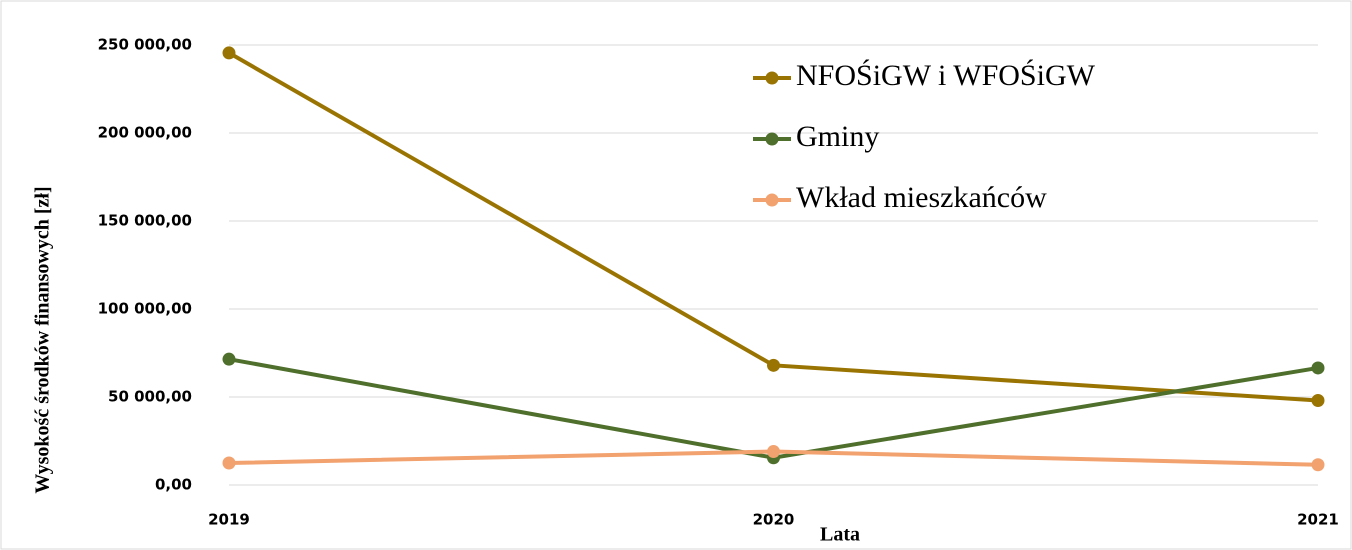 Image resolution: width=1352 pixels, height=550 pixels. What do you see at coordinates (921, 197) in the screenshot?
I see `legend-label: Wkład mieszkańców` at bounding box center [921, 197].